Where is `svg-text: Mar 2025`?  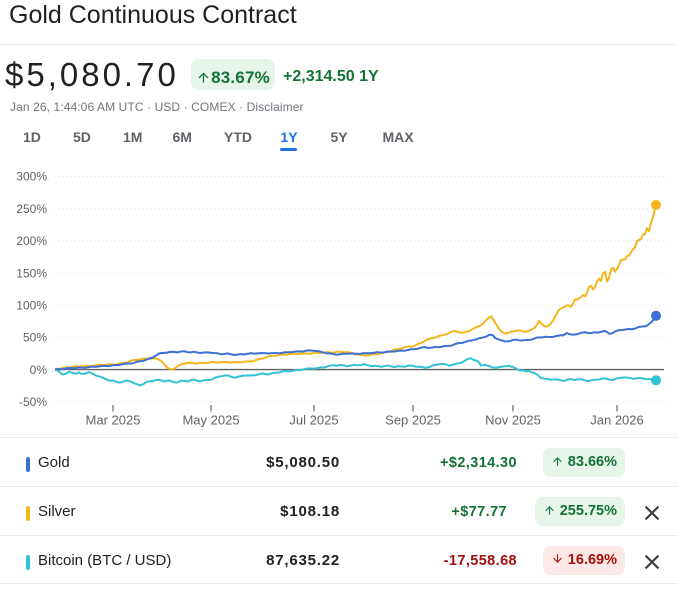
svg-text: Mar 2025 is located at coordinates (113, 420).